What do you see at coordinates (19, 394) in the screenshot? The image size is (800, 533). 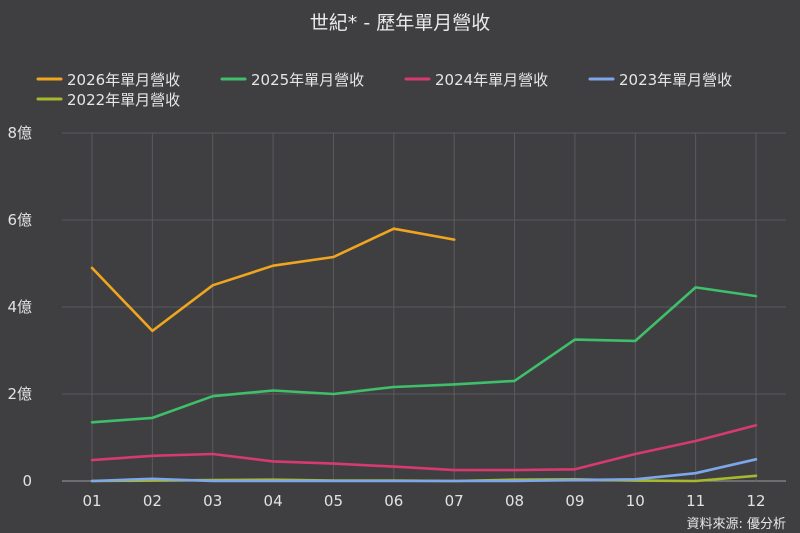 I see `y-tick-label: 2億` at bounding box center [19, 394].